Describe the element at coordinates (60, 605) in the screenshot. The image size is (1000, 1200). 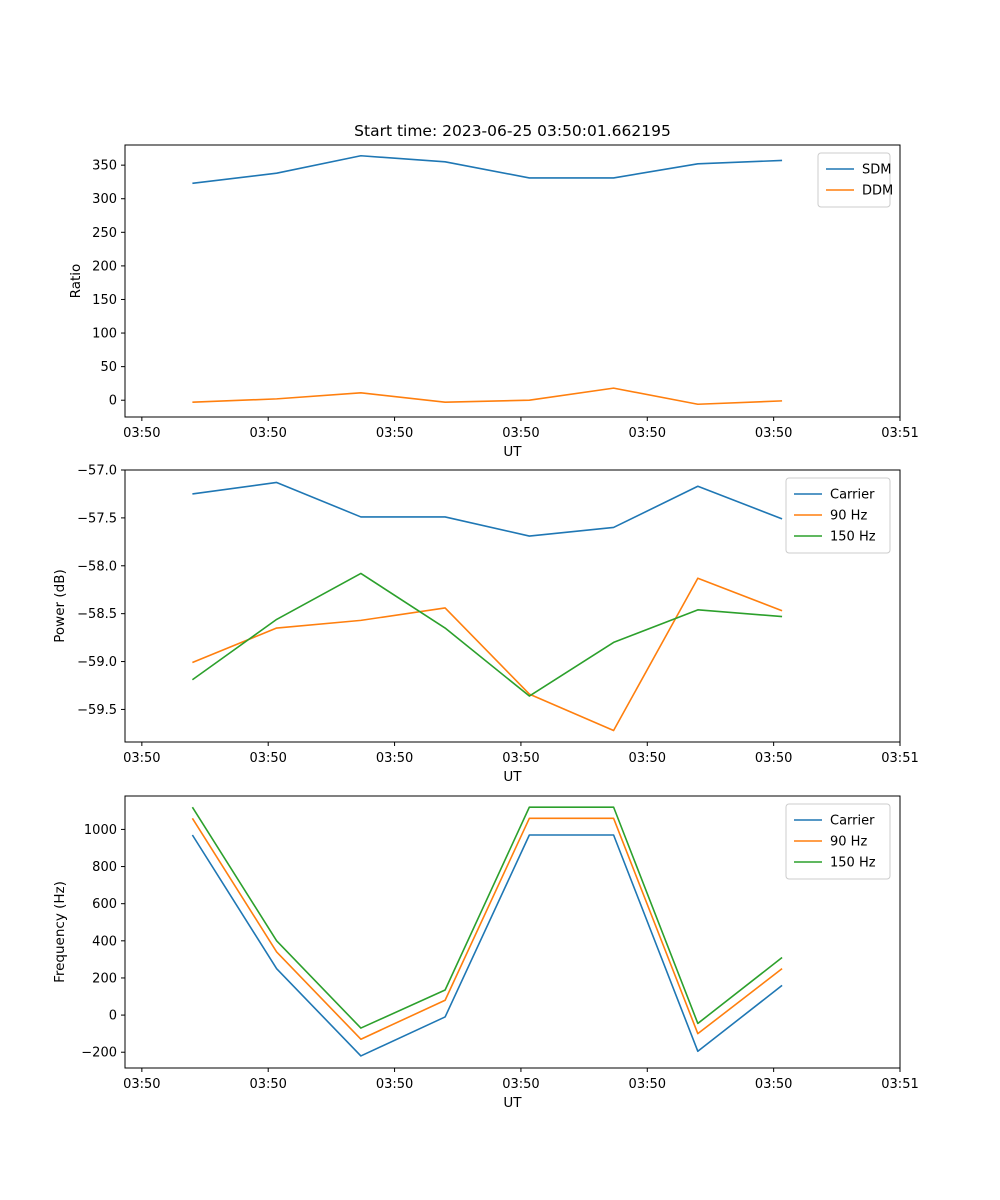
I see `y-axis-label: Power (dB)` at that location.